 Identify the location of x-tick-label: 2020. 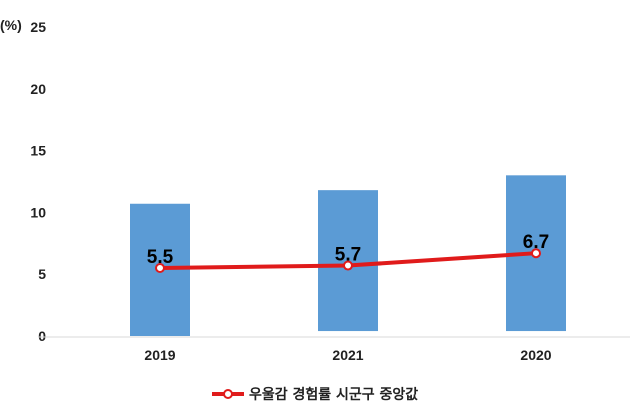
(535, 355).